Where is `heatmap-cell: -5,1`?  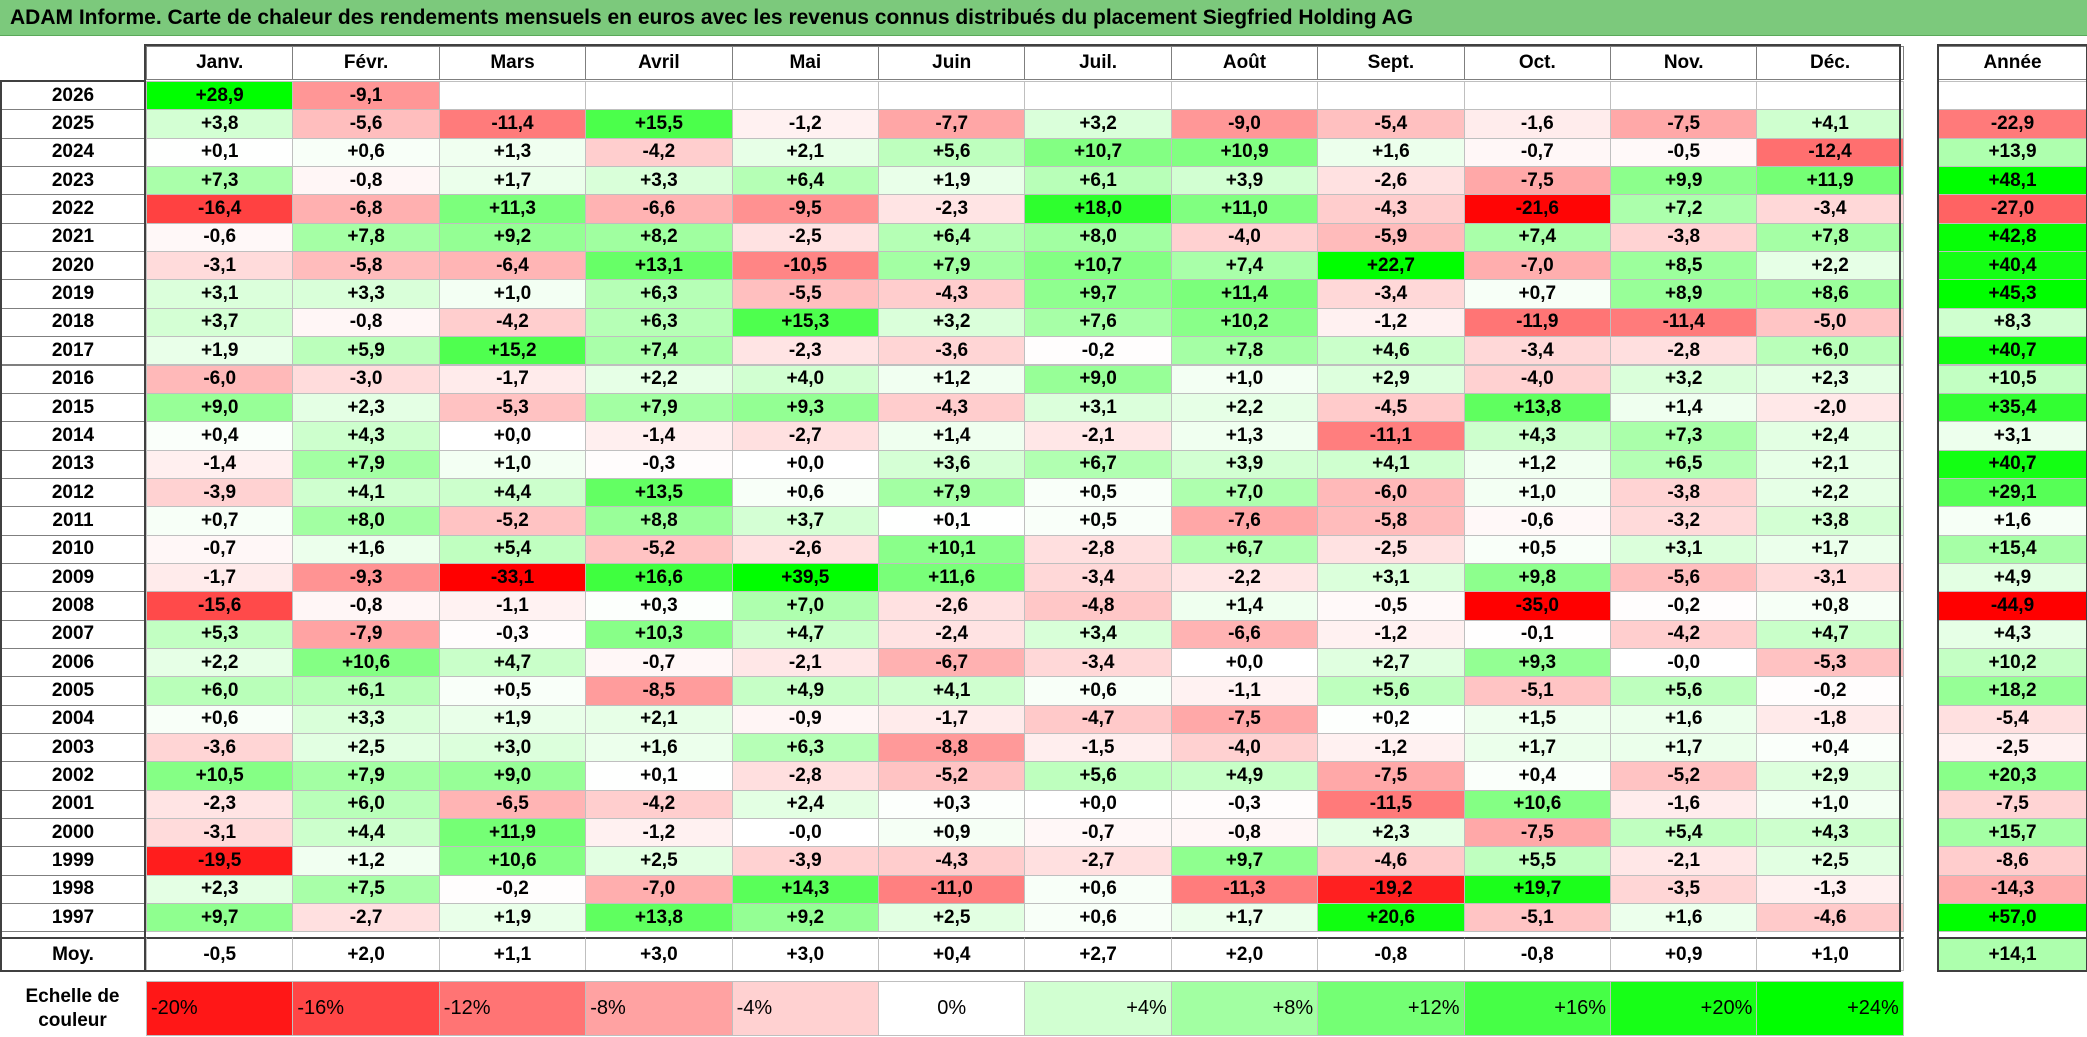
heatmap-cell: -5,1 is located at coordinates (1537, 918).